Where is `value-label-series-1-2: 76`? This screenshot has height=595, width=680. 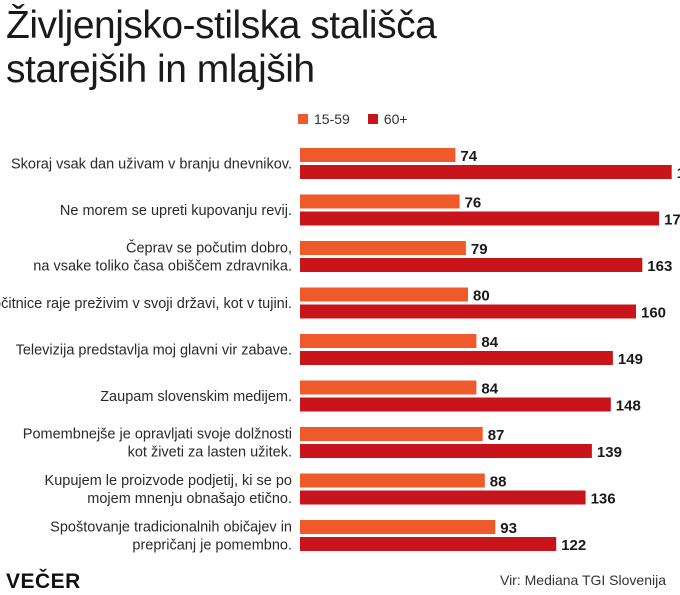 value-label-series-1-2: 76 is located at coordinates (473, 203).